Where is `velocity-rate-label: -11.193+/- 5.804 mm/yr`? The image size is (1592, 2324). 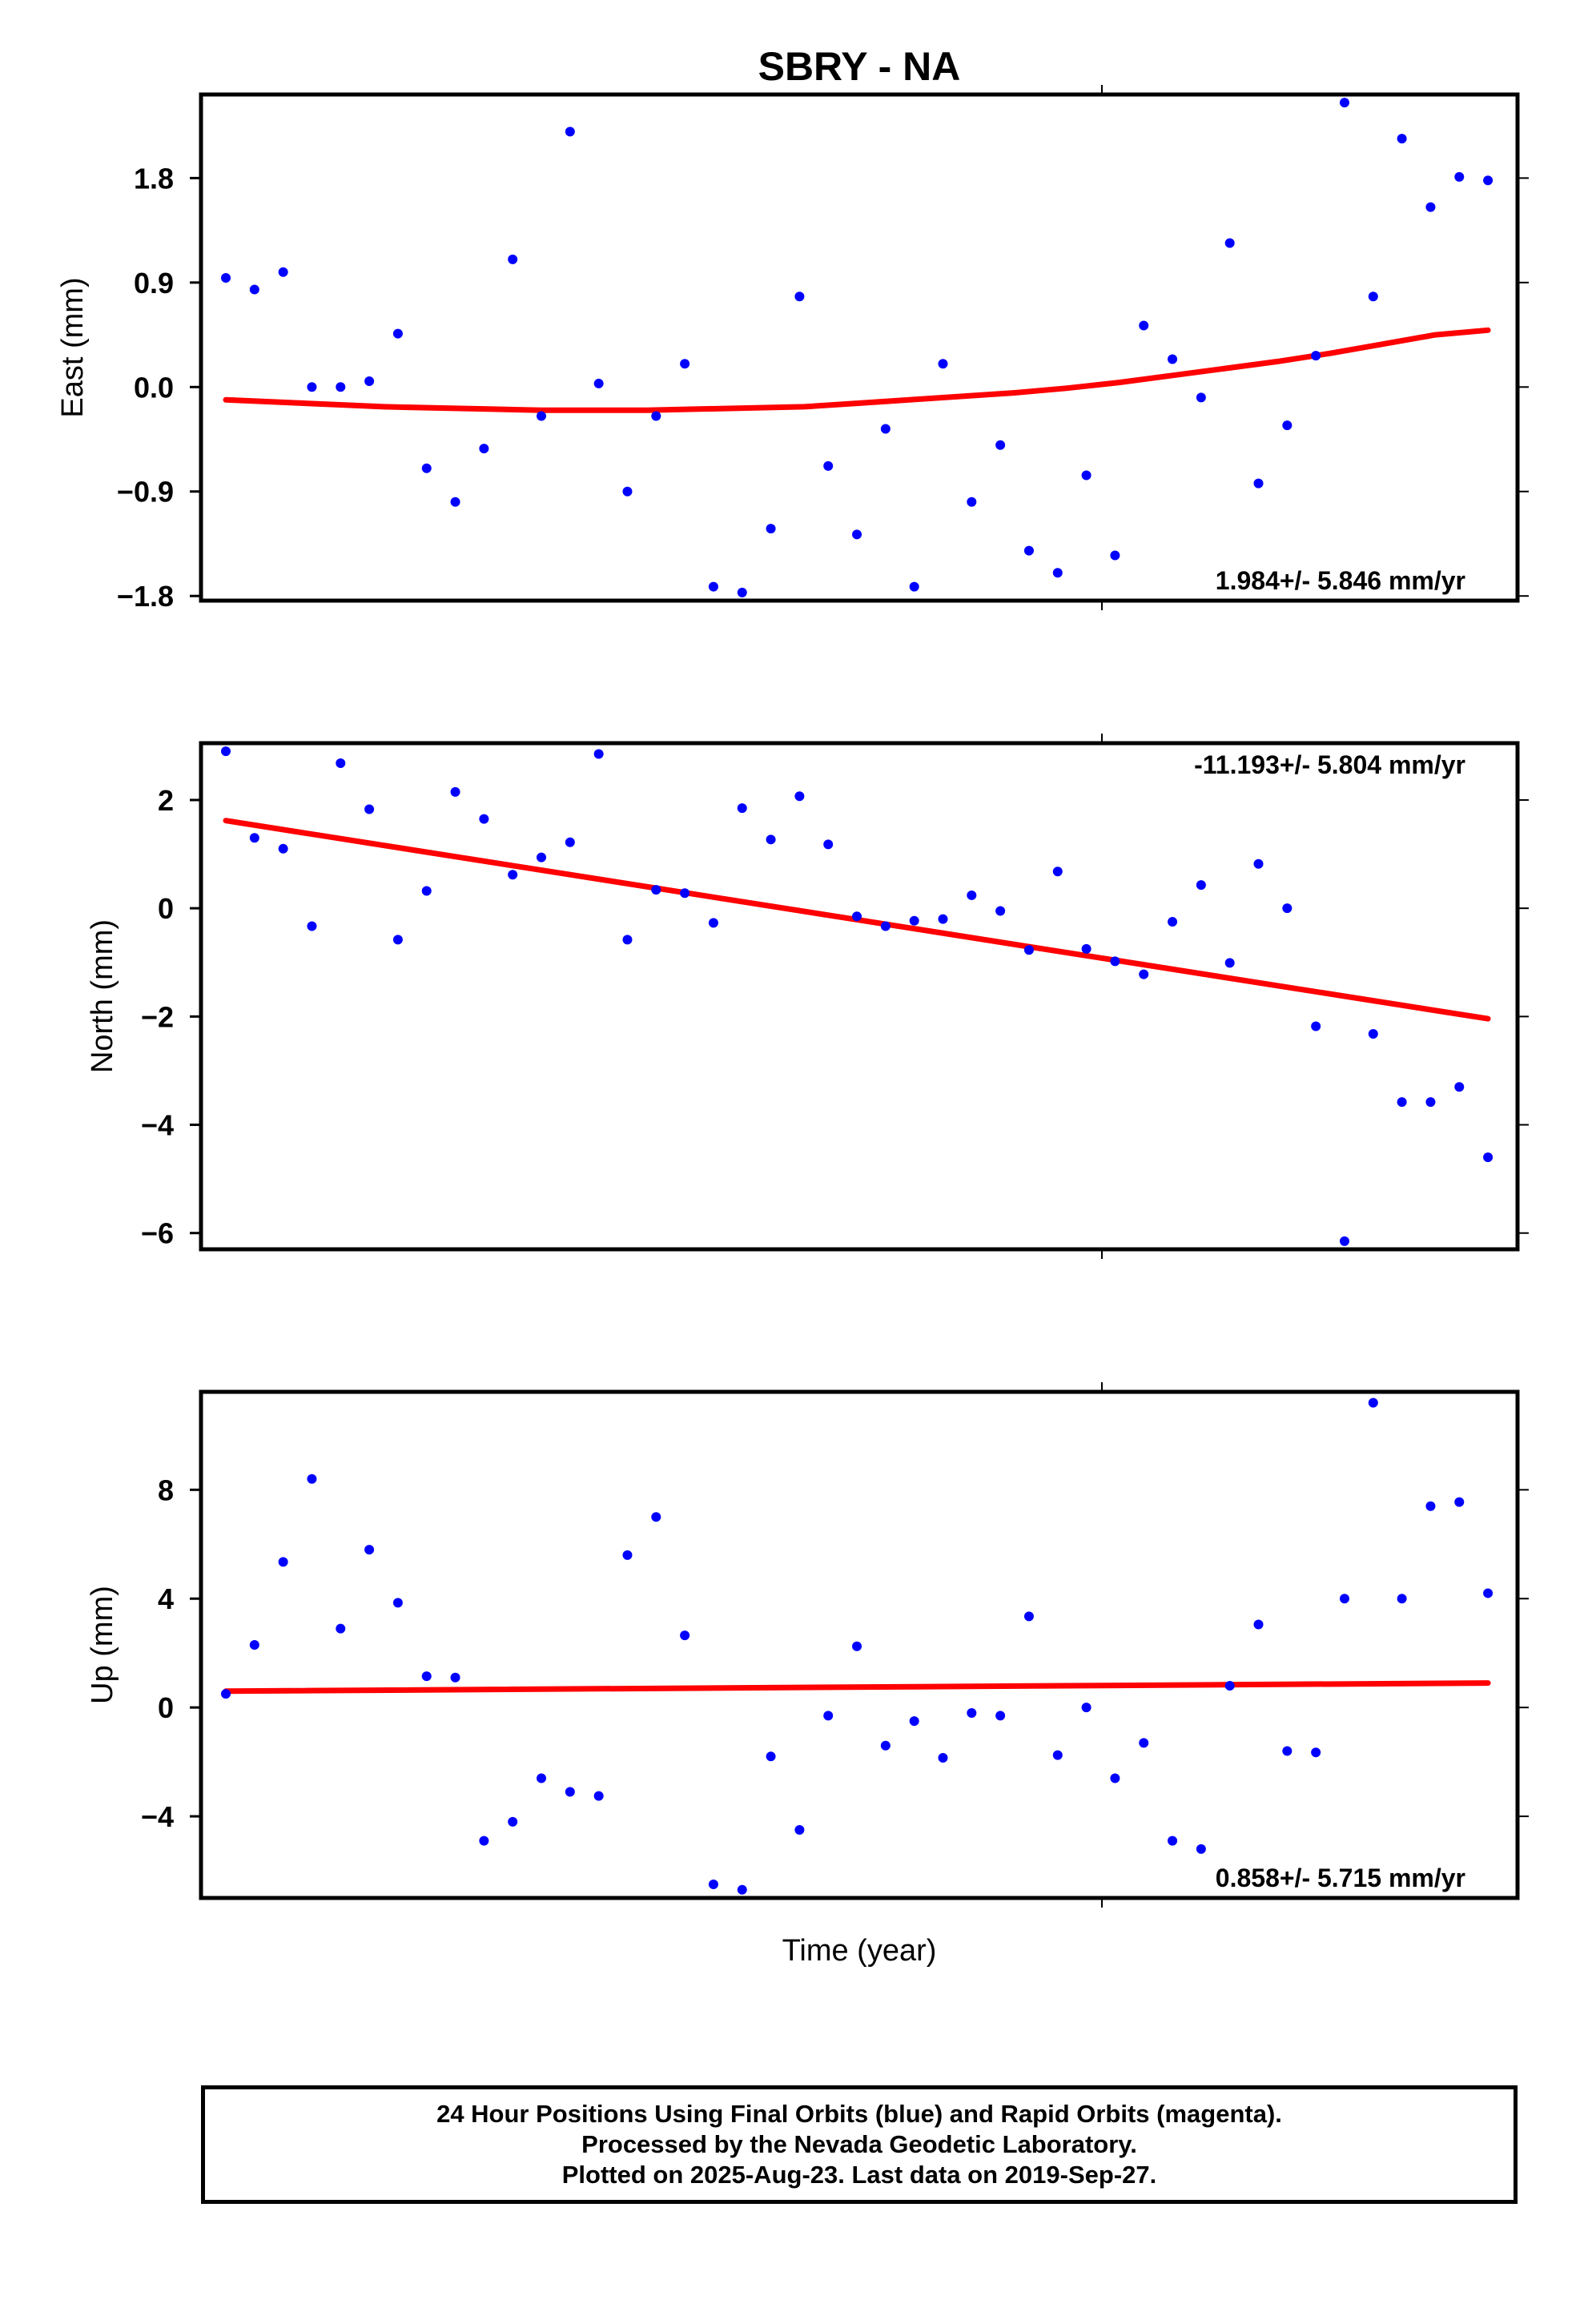
velocity-rate-label: -11.193+/- 5.804 mm/yr is located at coordinates (1329, 764).